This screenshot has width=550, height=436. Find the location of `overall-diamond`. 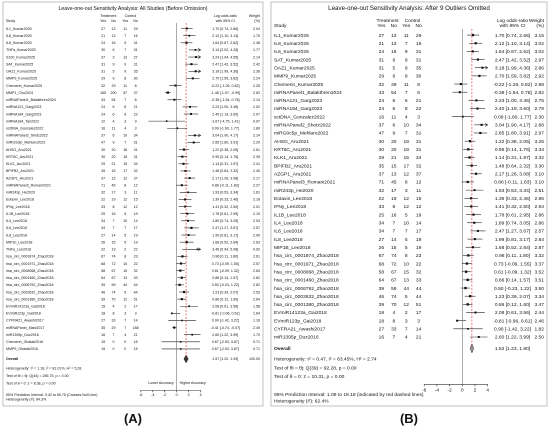

overall-diamond is located at coordinates (186, 359).